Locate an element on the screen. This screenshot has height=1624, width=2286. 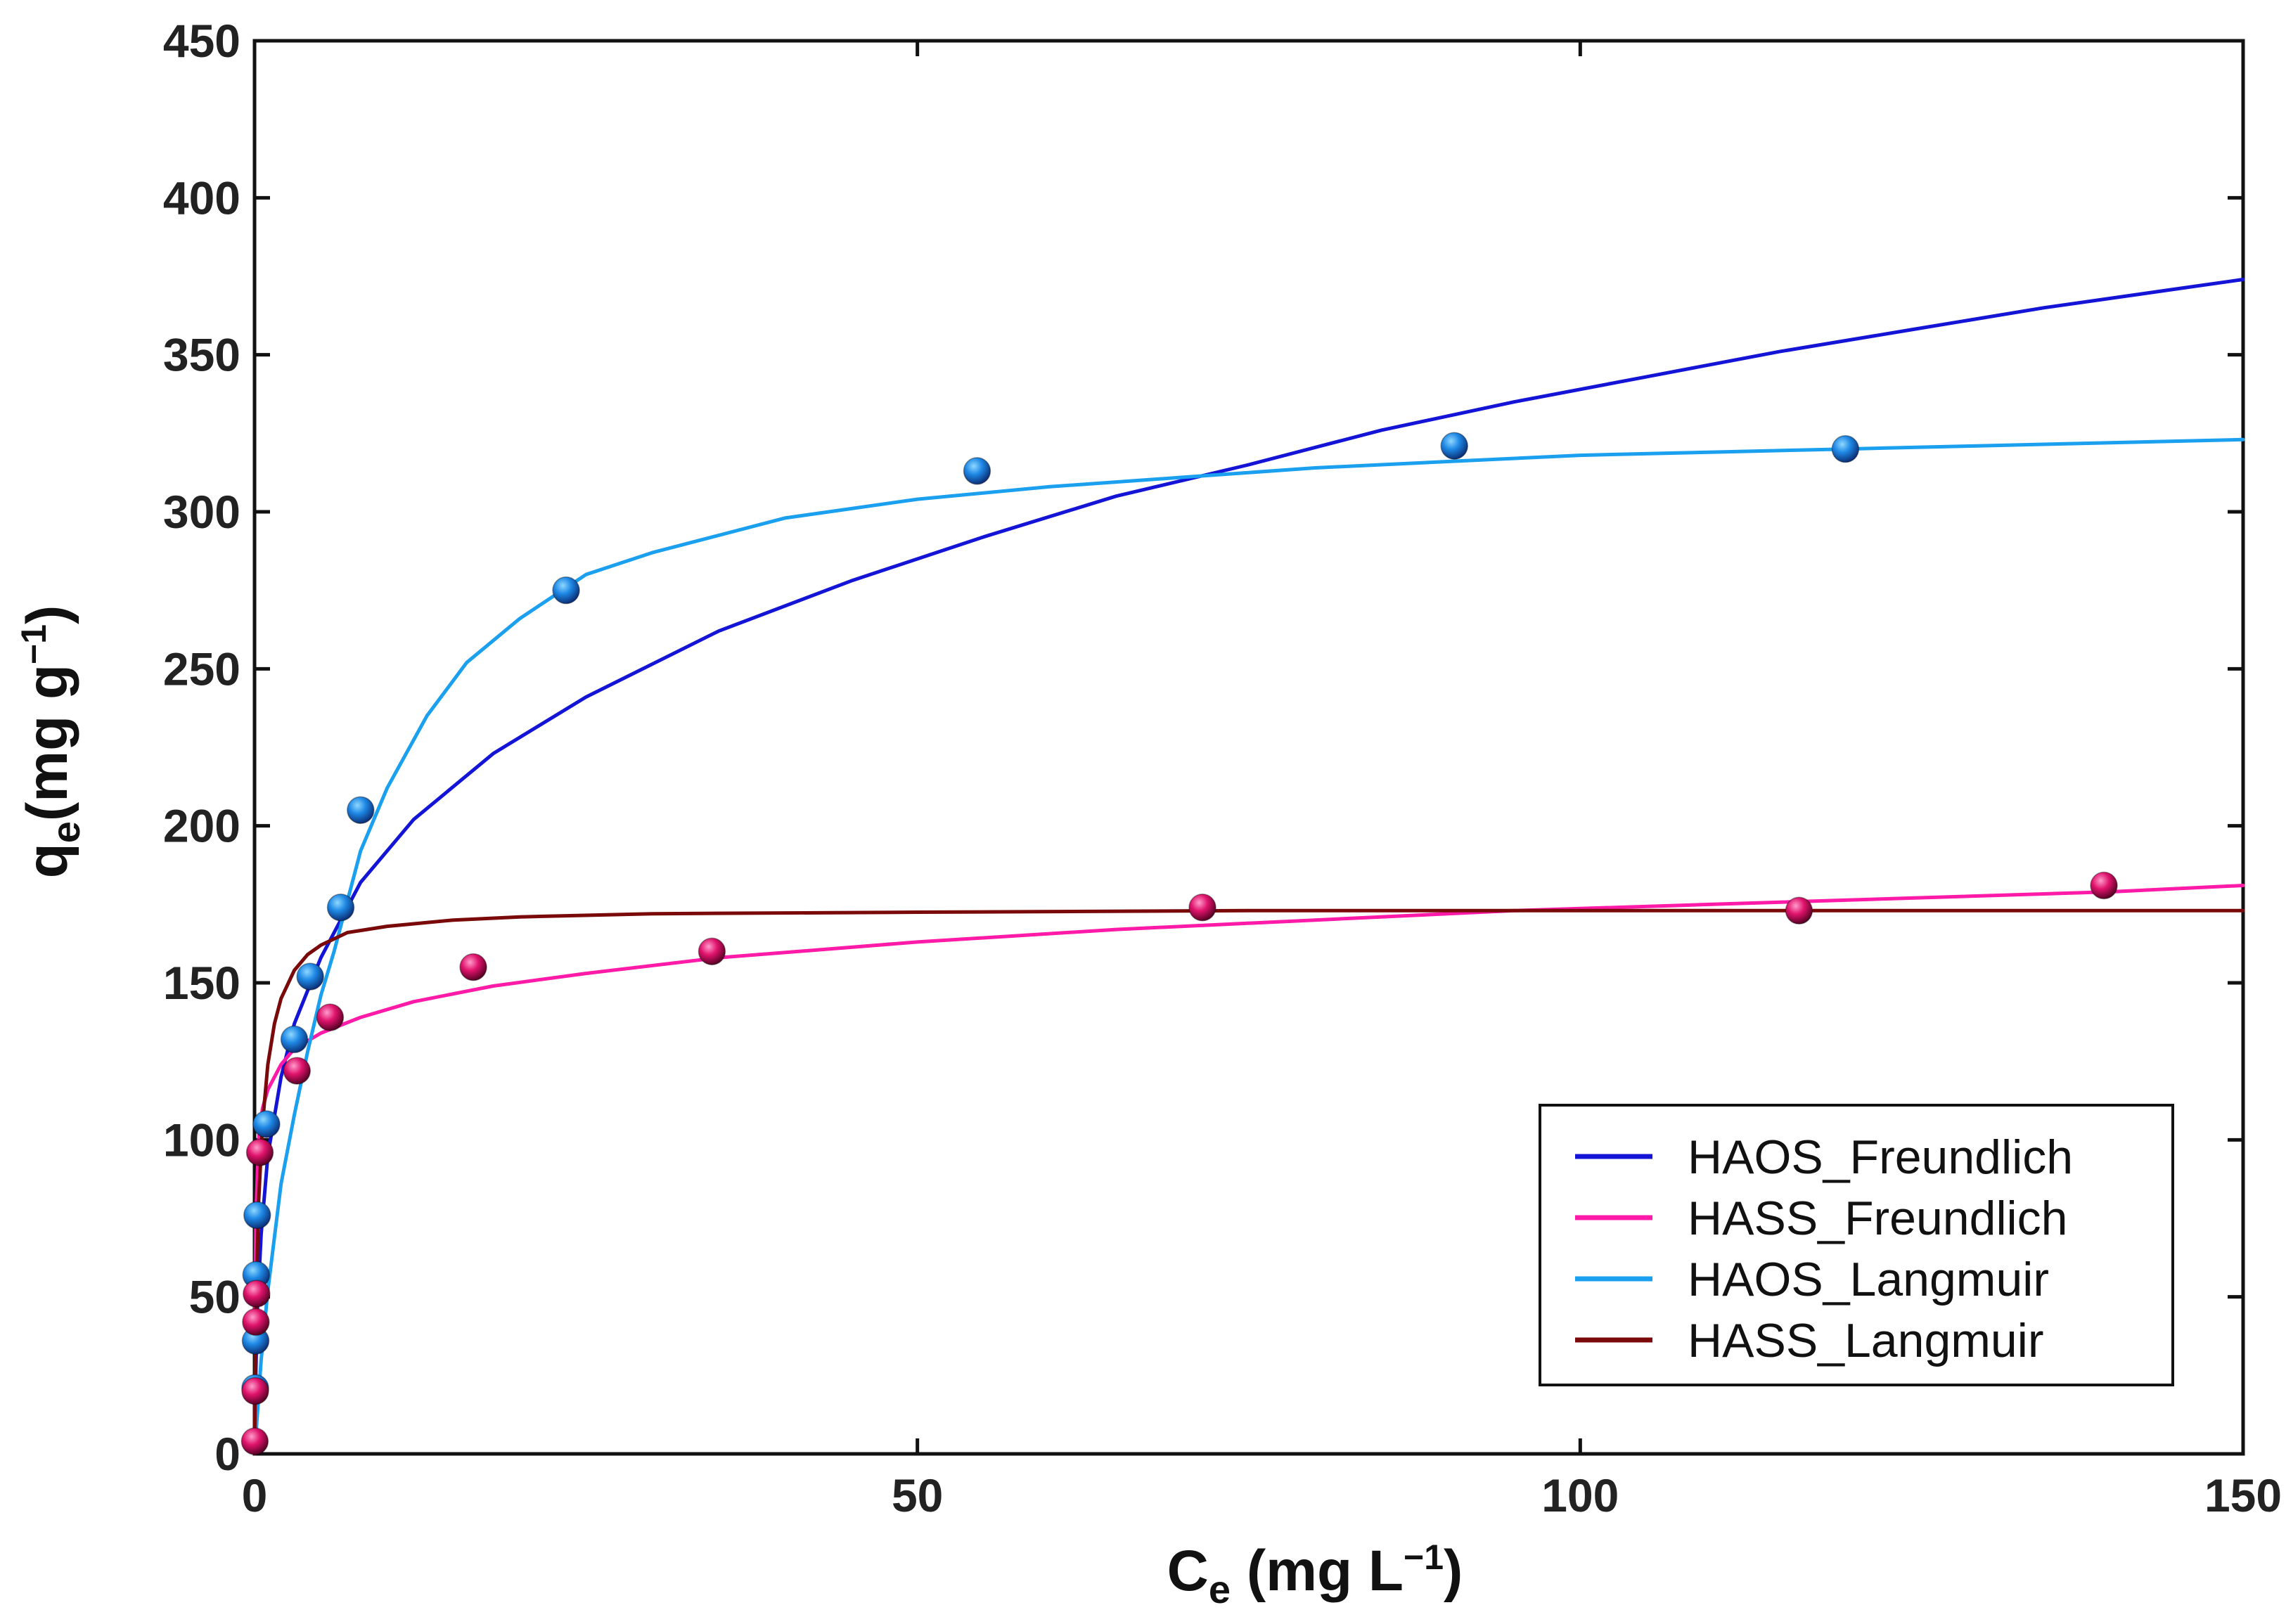
y-tick-label: 0 is located at coordinates (227, 1454).